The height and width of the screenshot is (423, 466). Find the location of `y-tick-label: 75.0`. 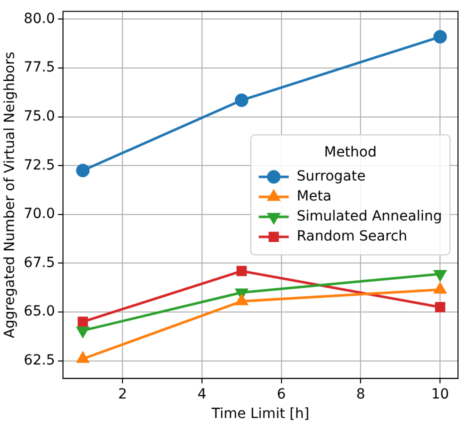

y-tick-label: 75.0 is located at coordinates (39, 116).